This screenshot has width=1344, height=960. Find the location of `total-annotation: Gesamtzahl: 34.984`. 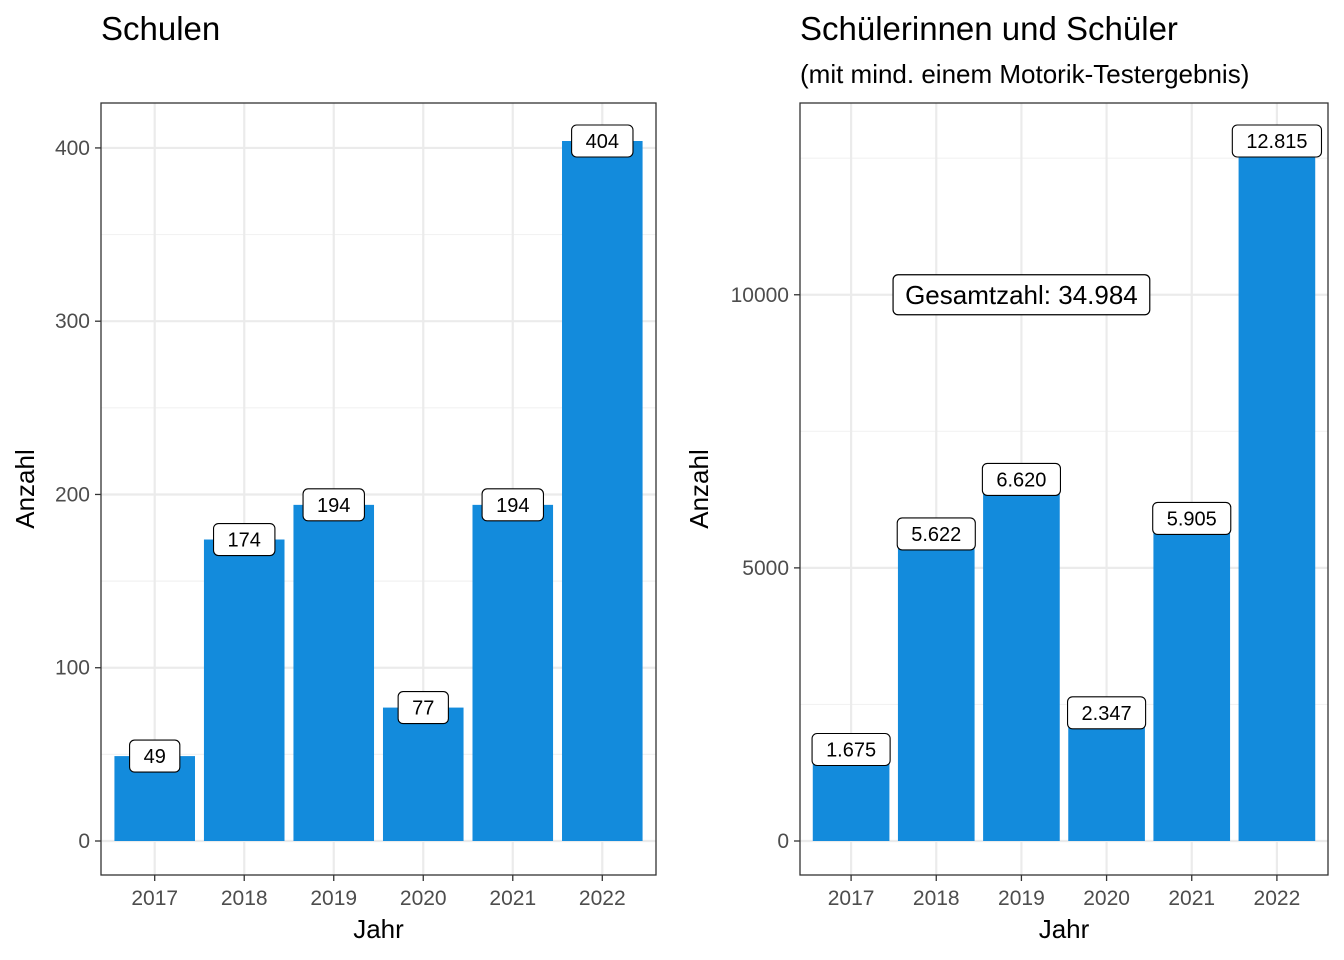

total-annotation: Gesamtzahl: 34.984 is located at coordinates (1021, 295).